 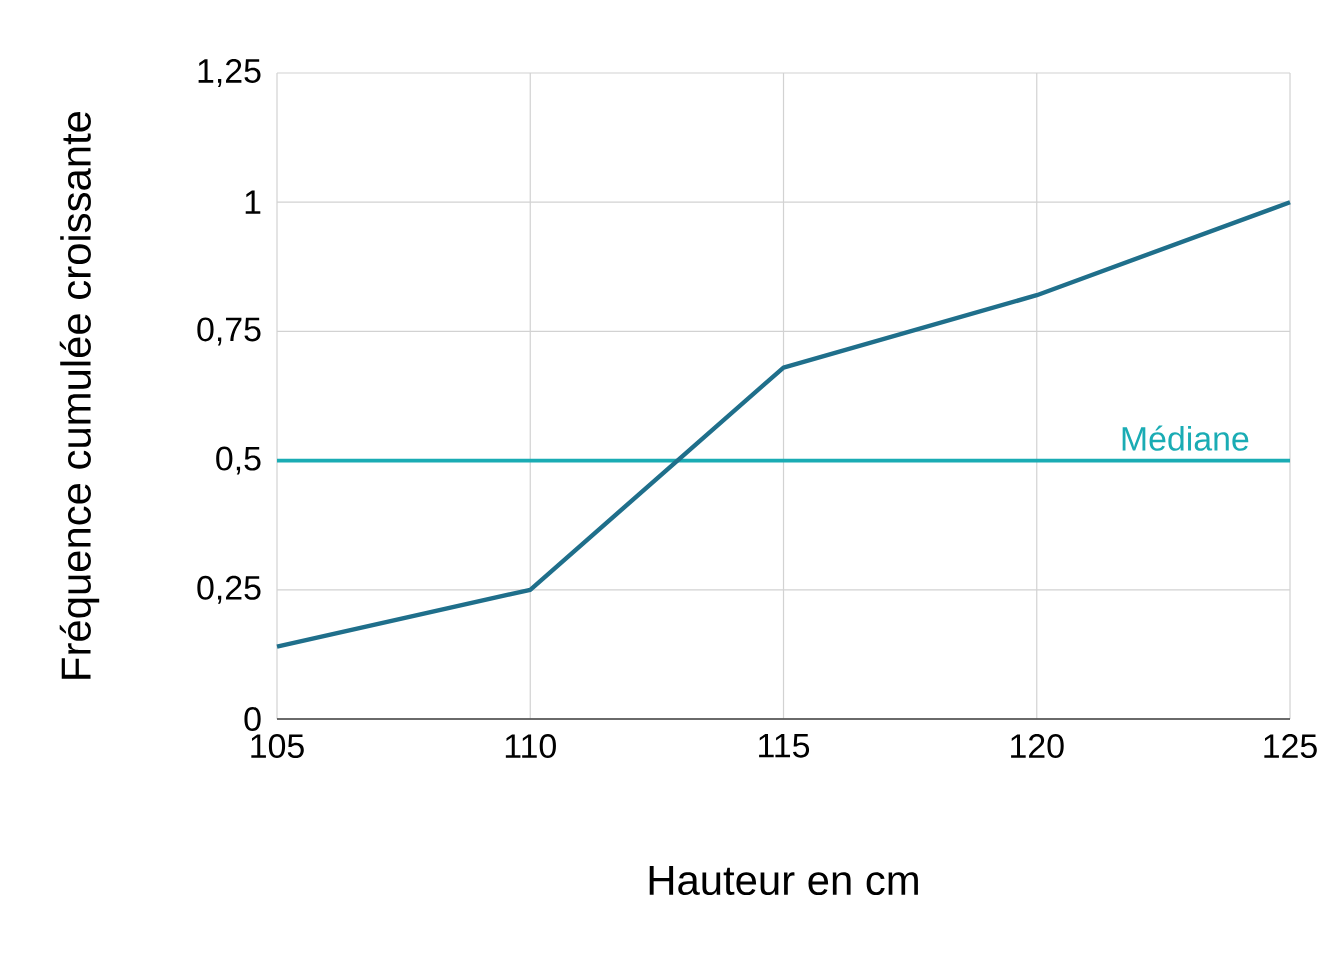 I want to click on y-tick-label: 1,25, so click(x=229, y=72).